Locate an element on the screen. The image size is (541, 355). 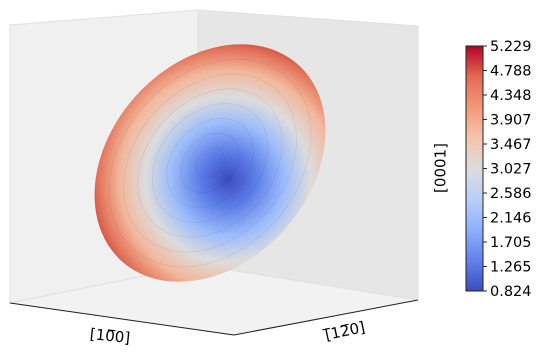
colorbar-tick-label: 3.027 is located at coordinates (511, 169).